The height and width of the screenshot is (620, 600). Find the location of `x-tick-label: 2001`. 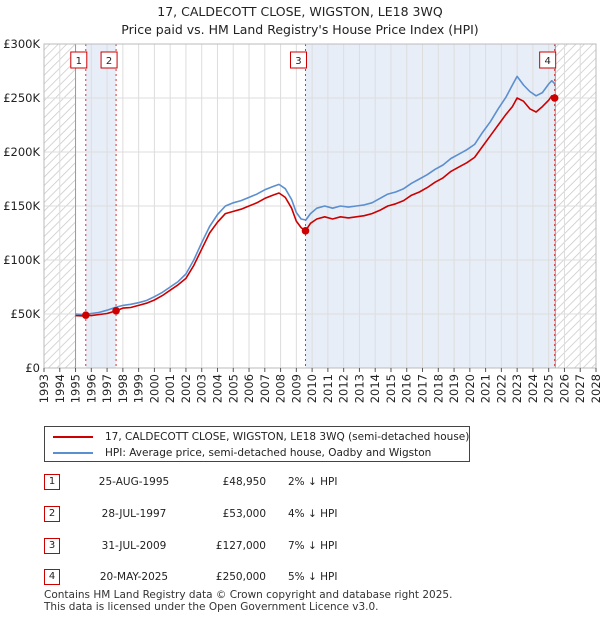

x-tick-label: 2001 is located at coordinates (170, 388).